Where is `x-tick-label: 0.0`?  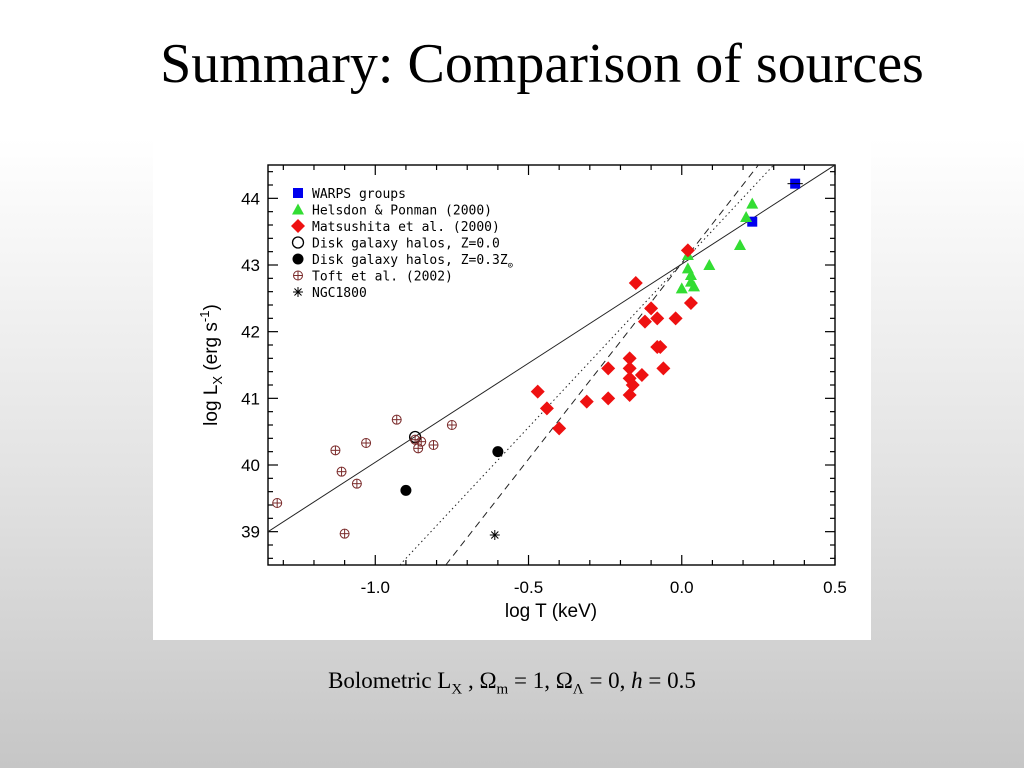
x-tick-label: 0.0 is located at coordinates (682, 587).